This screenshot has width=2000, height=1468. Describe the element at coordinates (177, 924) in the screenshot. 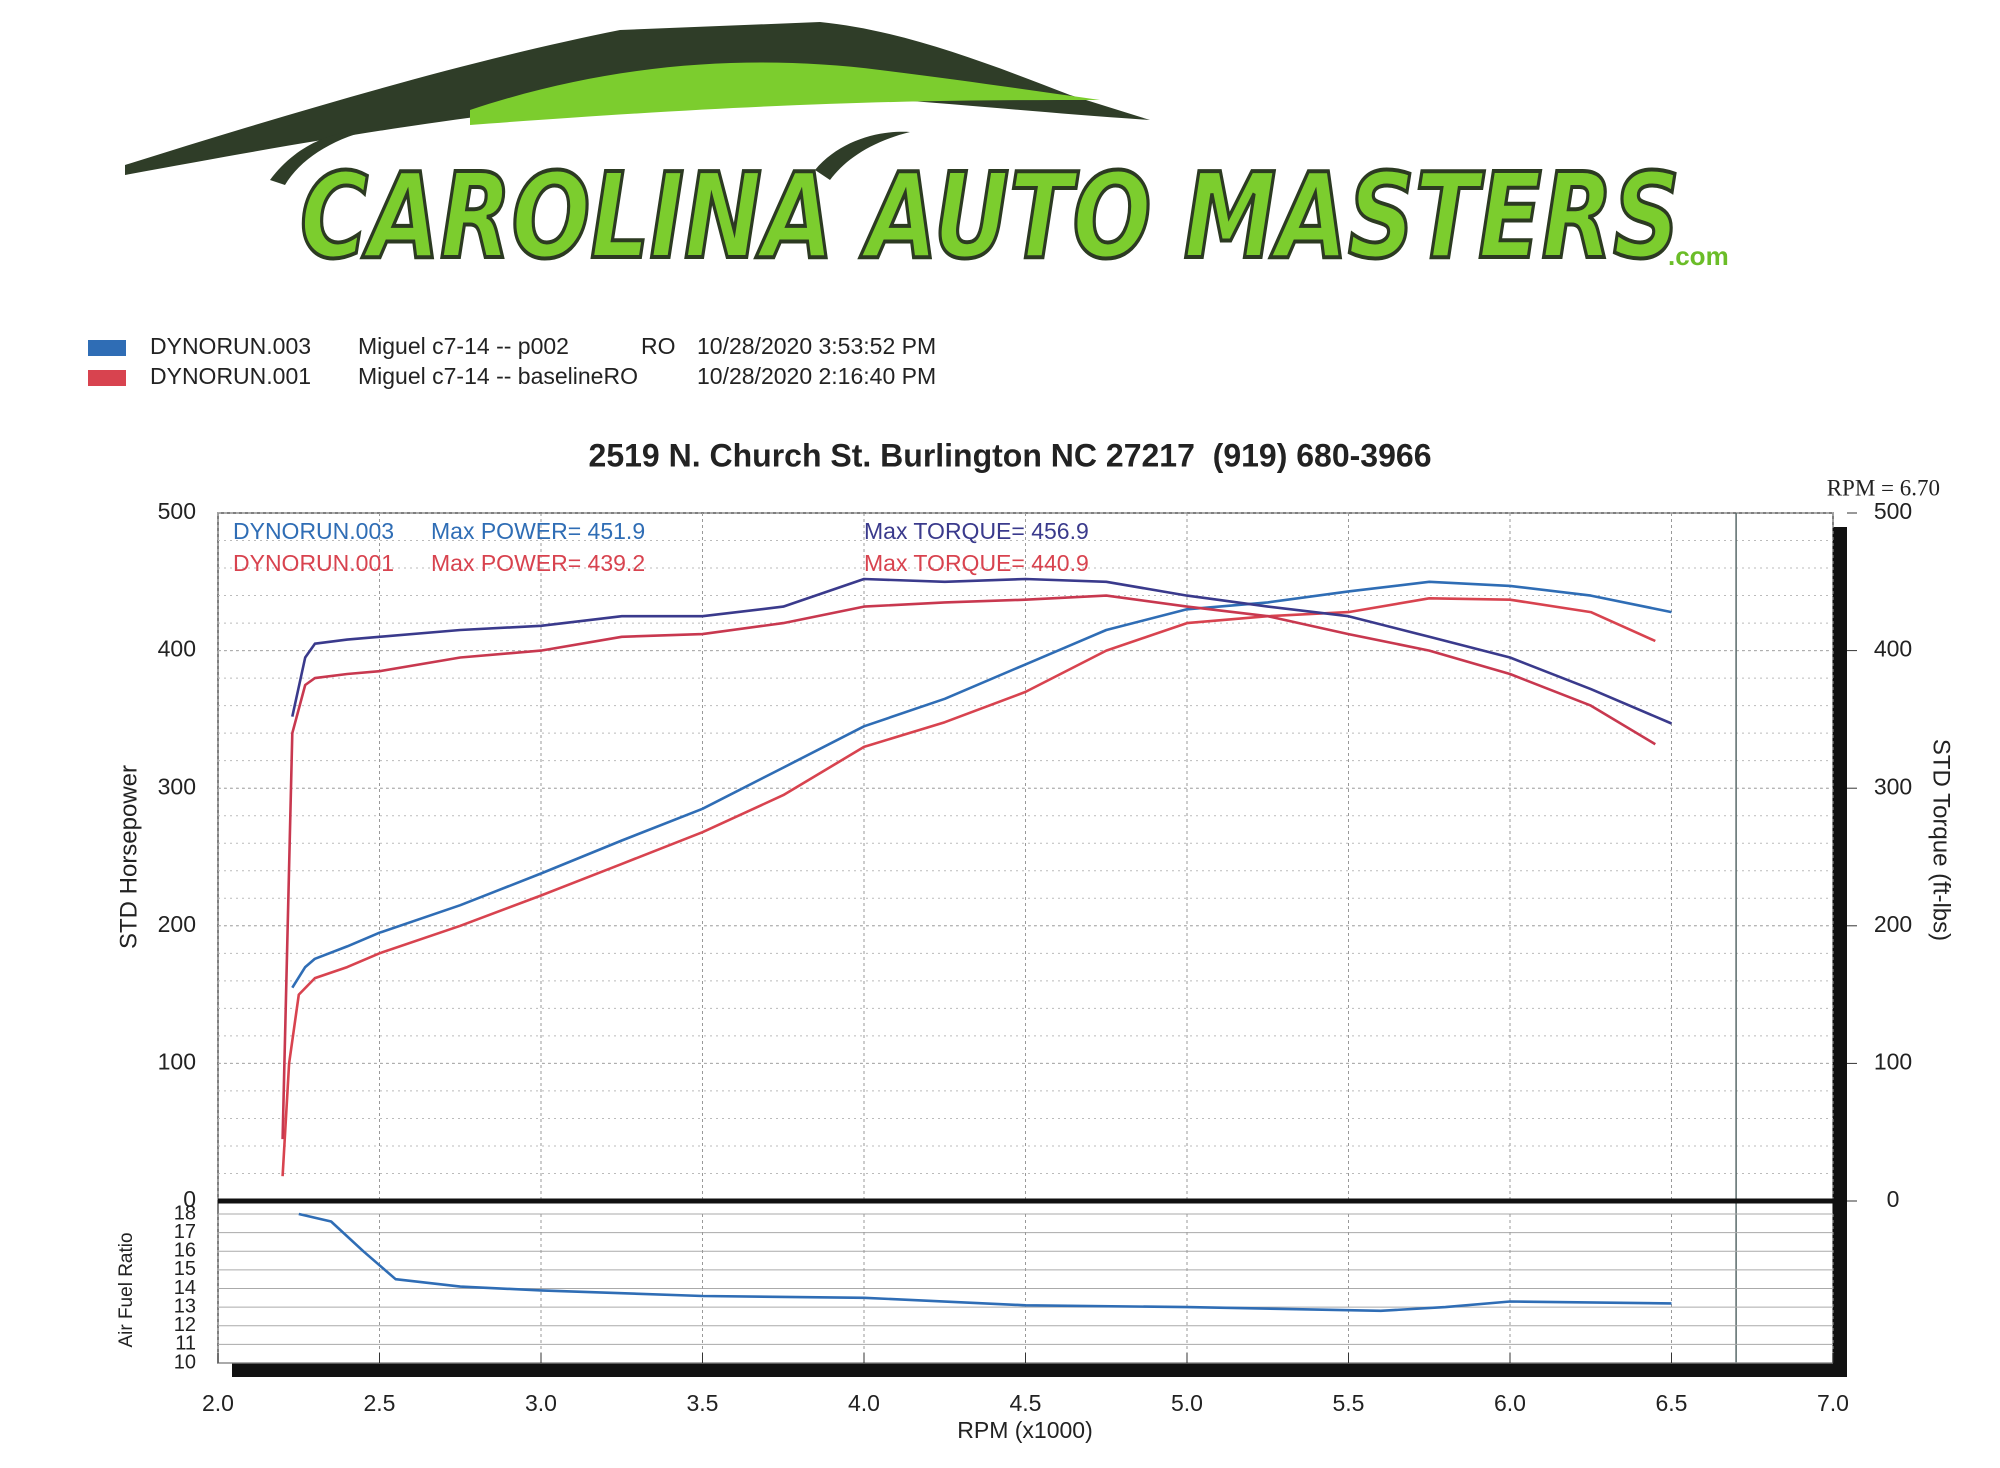

I see `y-tick-label: 200` at that location.